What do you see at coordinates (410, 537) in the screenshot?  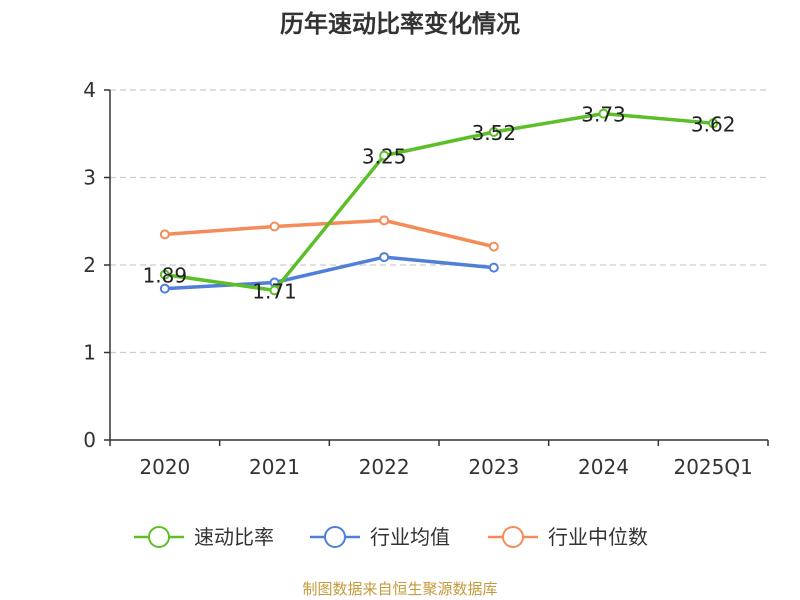 I see `legend-label: 行业均值` at bounding box center [410, 537].